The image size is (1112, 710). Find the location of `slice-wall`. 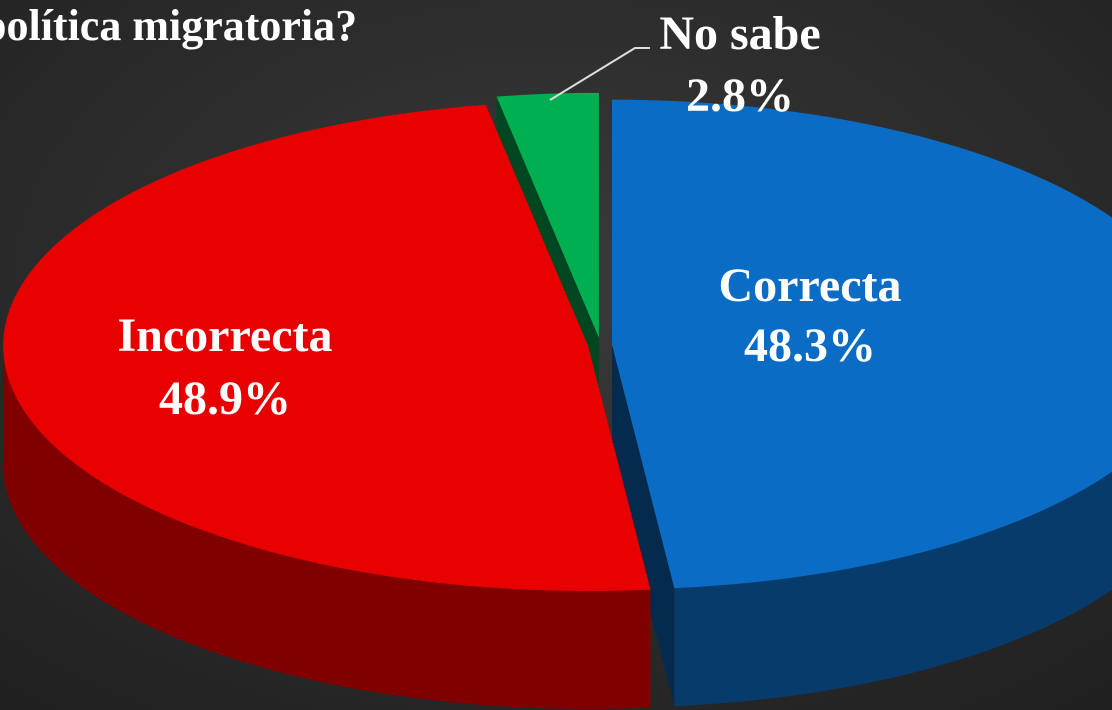

slice-wall is located at coordinates (893, 589).